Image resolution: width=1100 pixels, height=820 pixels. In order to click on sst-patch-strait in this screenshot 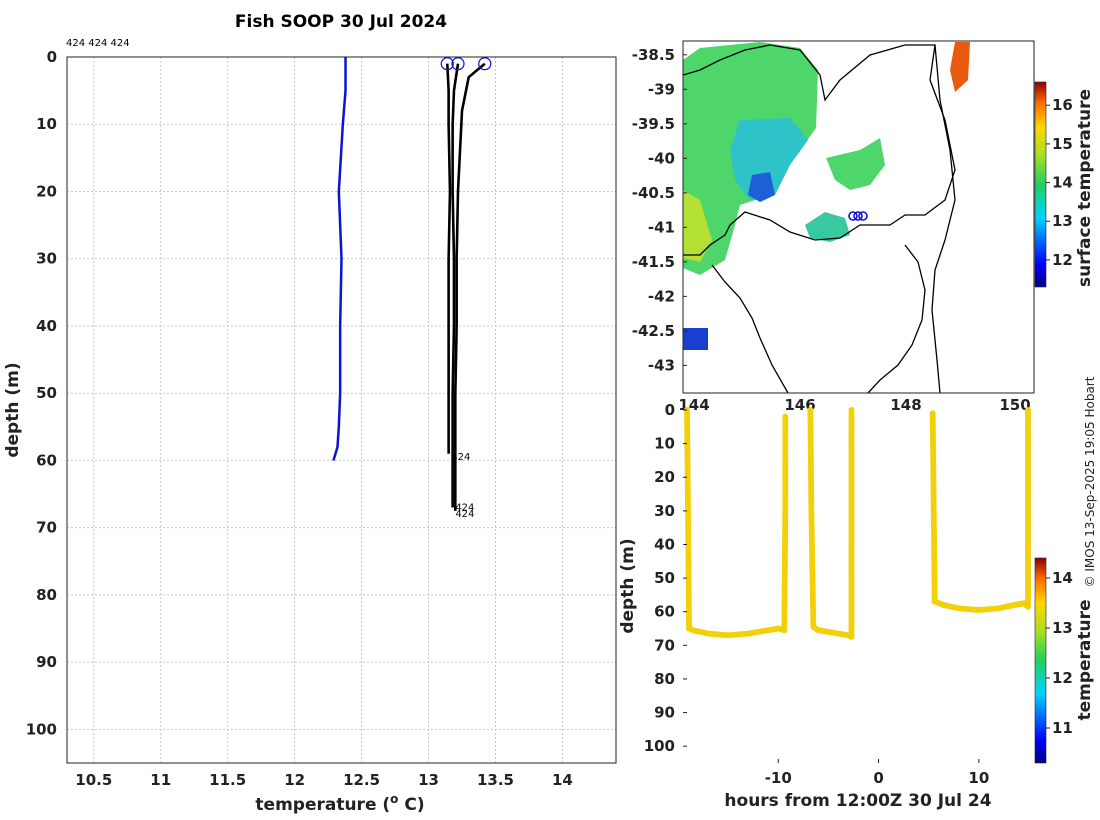, I will do `click(827, 227)`.